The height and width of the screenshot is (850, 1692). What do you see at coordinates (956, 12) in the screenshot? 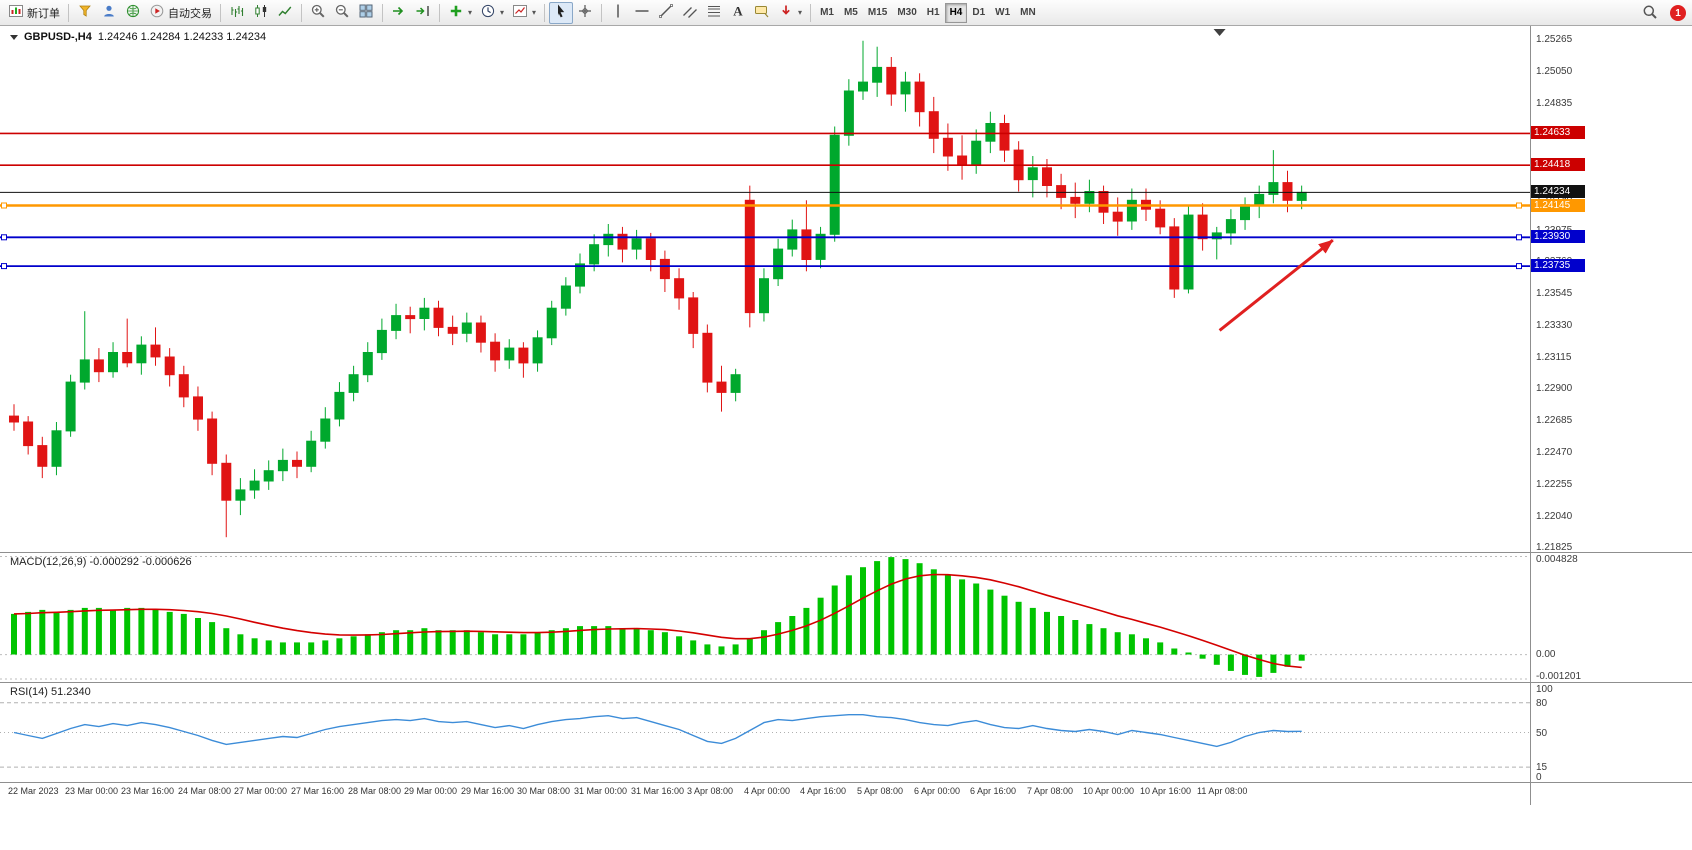
I see `timeframe-h4-button: H4` at bounding box center [956, 12].